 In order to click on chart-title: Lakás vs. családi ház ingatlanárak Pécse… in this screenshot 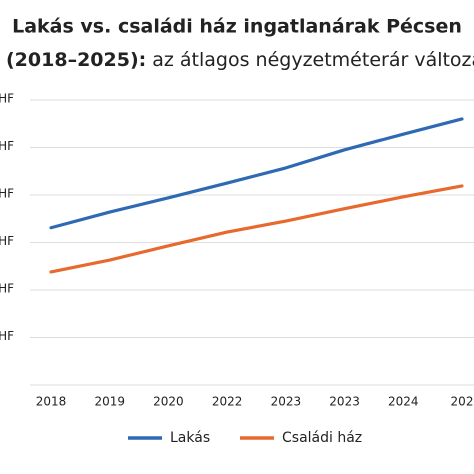, I will do `click(237, 27)`.